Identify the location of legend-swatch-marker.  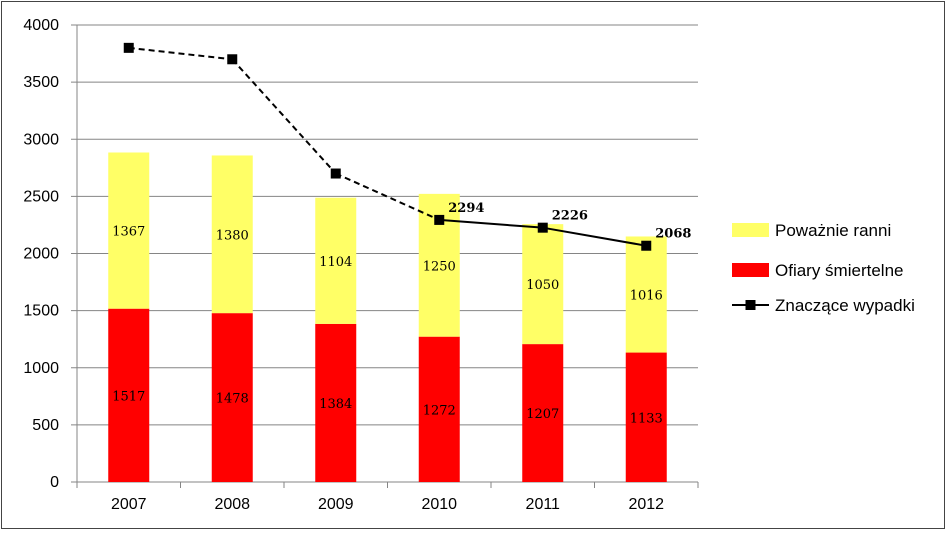
(750, 305).